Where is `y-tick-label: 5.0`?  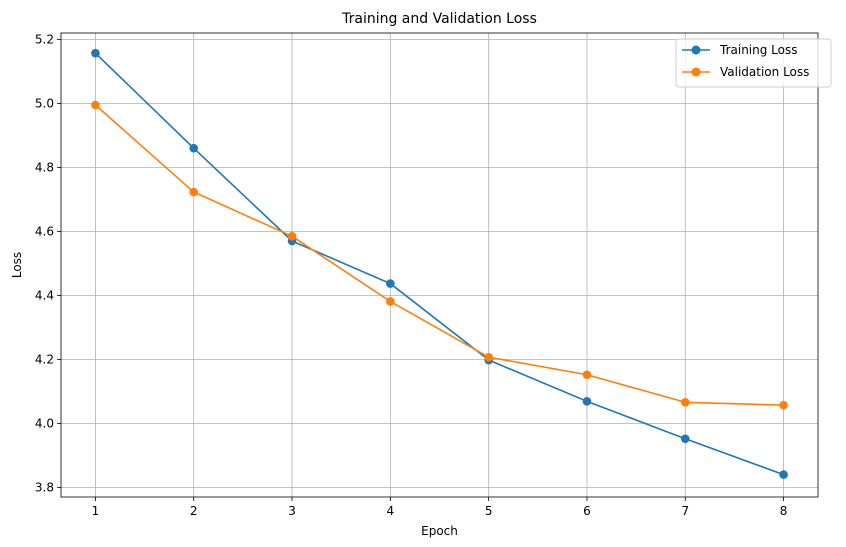 y-tick-label: 5.0 is located at coordinates (44, 103).